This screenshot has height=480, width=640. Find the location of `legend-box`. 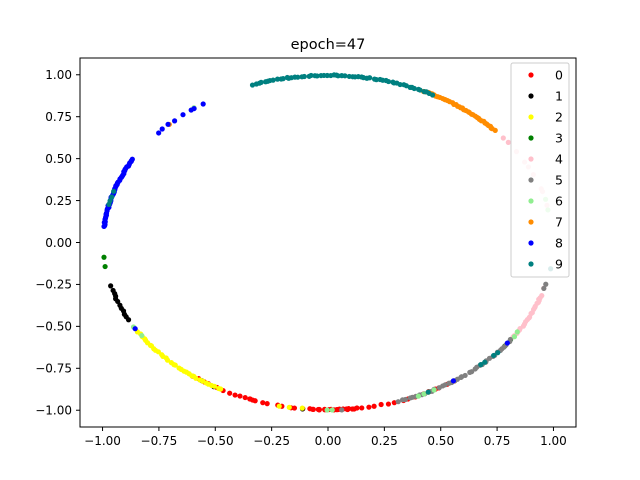

legend-box is located at coordinates (540, 170).